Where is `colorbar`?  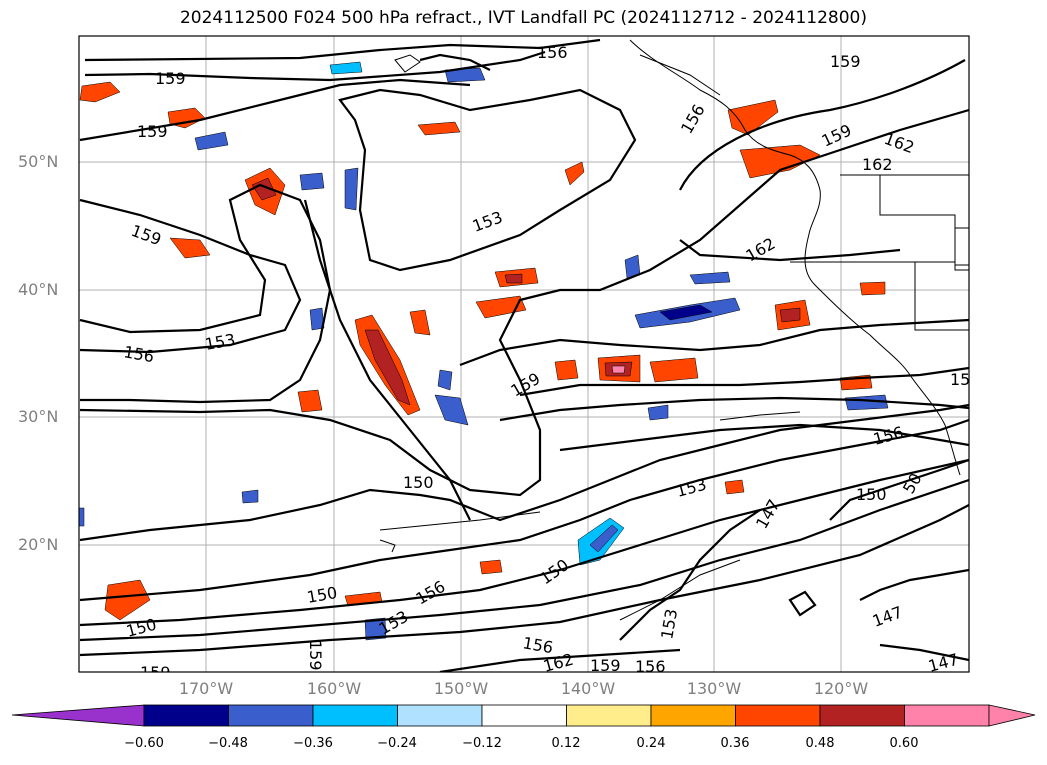 colorbar is located at coordinates (523, 715).